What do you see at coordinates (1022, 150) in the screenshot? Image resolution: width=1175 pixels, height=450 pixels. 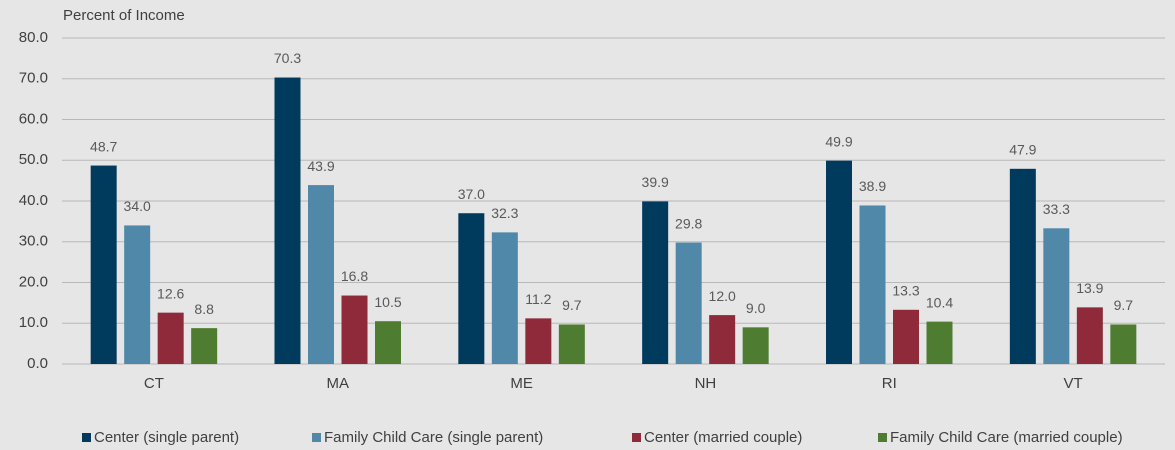 I see `data-label: 47.9` at bounding box center [1022, 150].